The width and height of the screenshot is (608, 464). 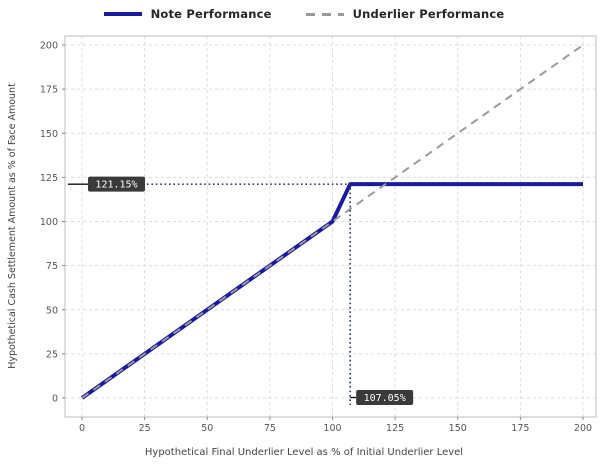 What do you see at coordinates (122, 14) in the screenshot?
I see `note-line-swatch` at bounding box center [122, 14].